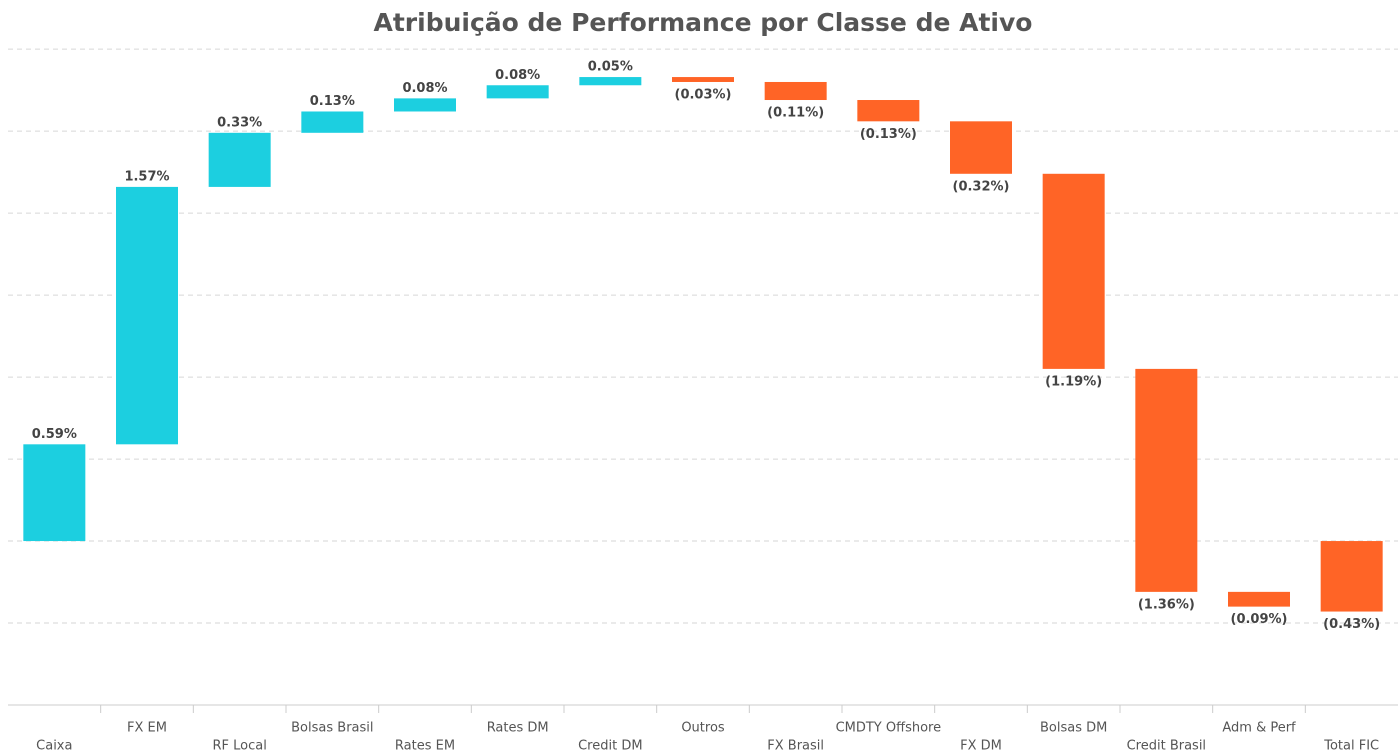  What do you see at coordinates (1166, 604) in the screenshot?
I see `value-label: (1.36%)` at bounding box center [1166, 604].